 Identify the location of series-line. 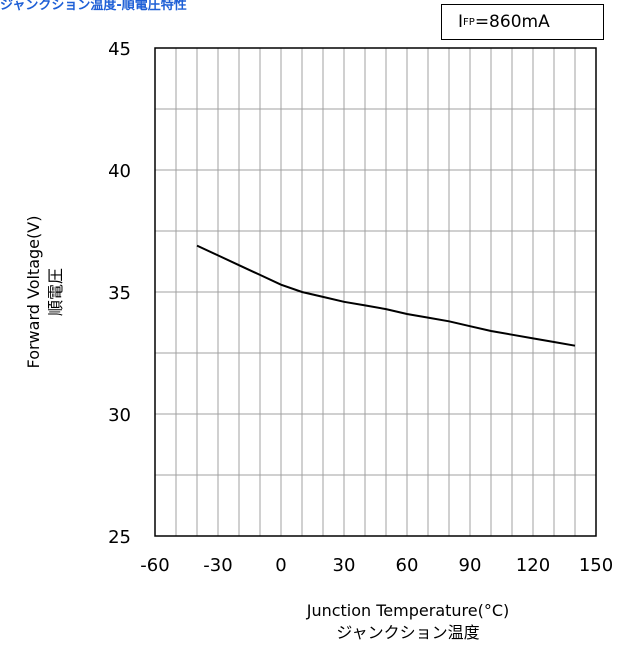
(386, 295).